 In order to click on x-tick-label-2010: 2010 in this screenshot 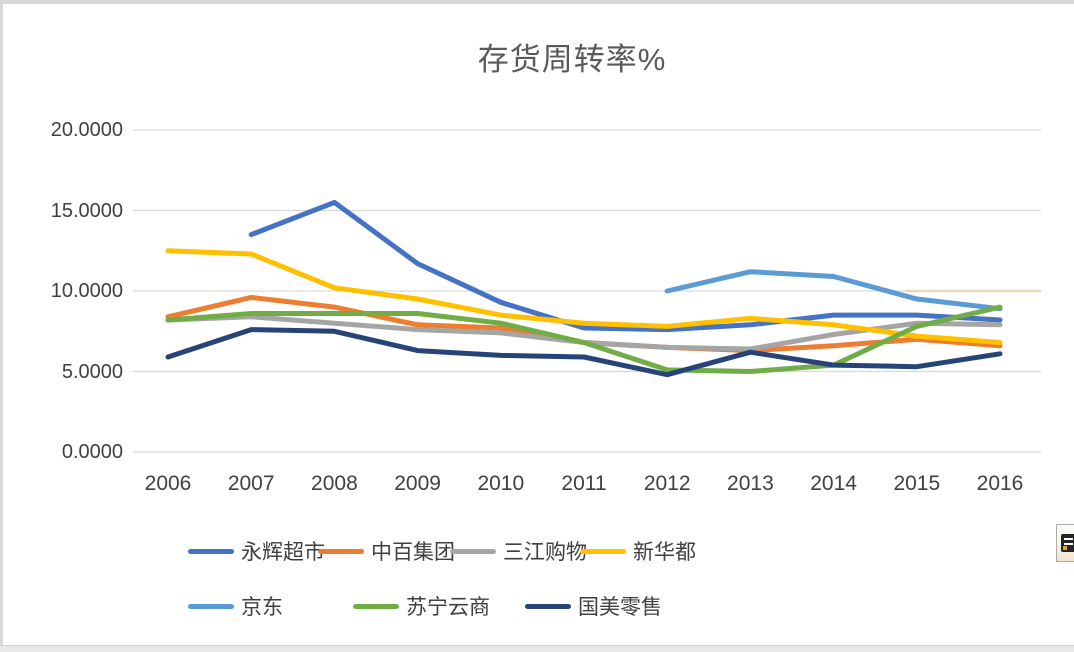, I will do `click(501, 483)`.